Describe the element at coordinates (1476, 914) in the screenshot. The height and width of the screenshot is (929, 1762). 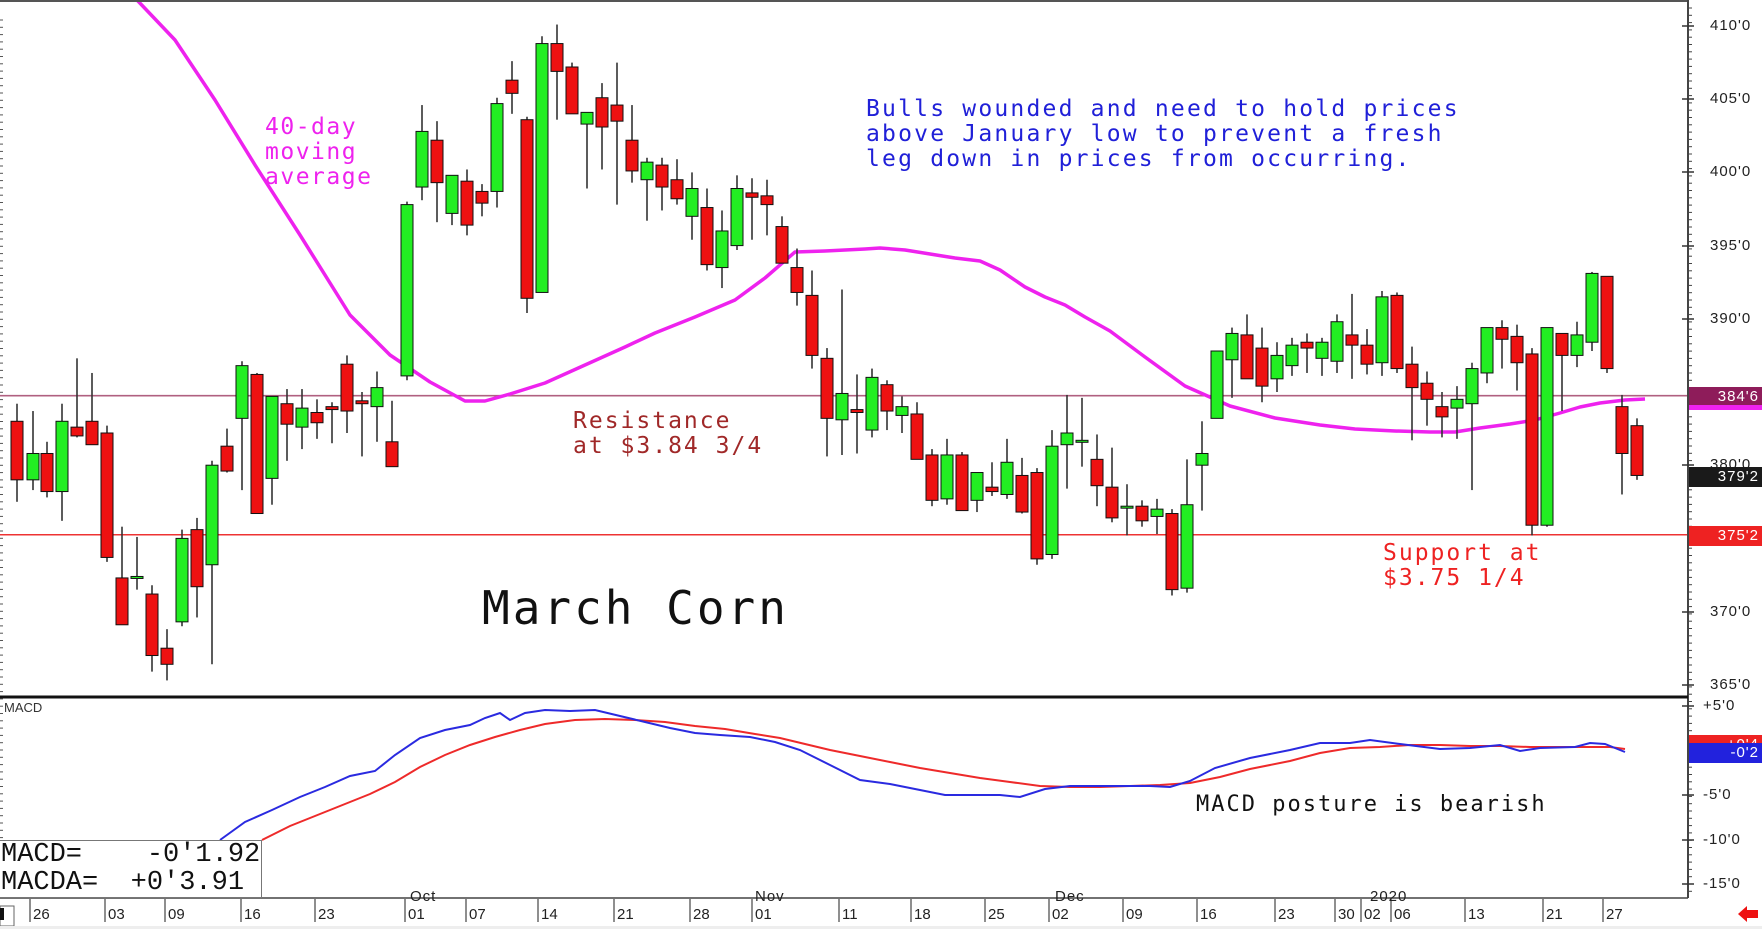
I see `date-tick-label: 13` at that location.